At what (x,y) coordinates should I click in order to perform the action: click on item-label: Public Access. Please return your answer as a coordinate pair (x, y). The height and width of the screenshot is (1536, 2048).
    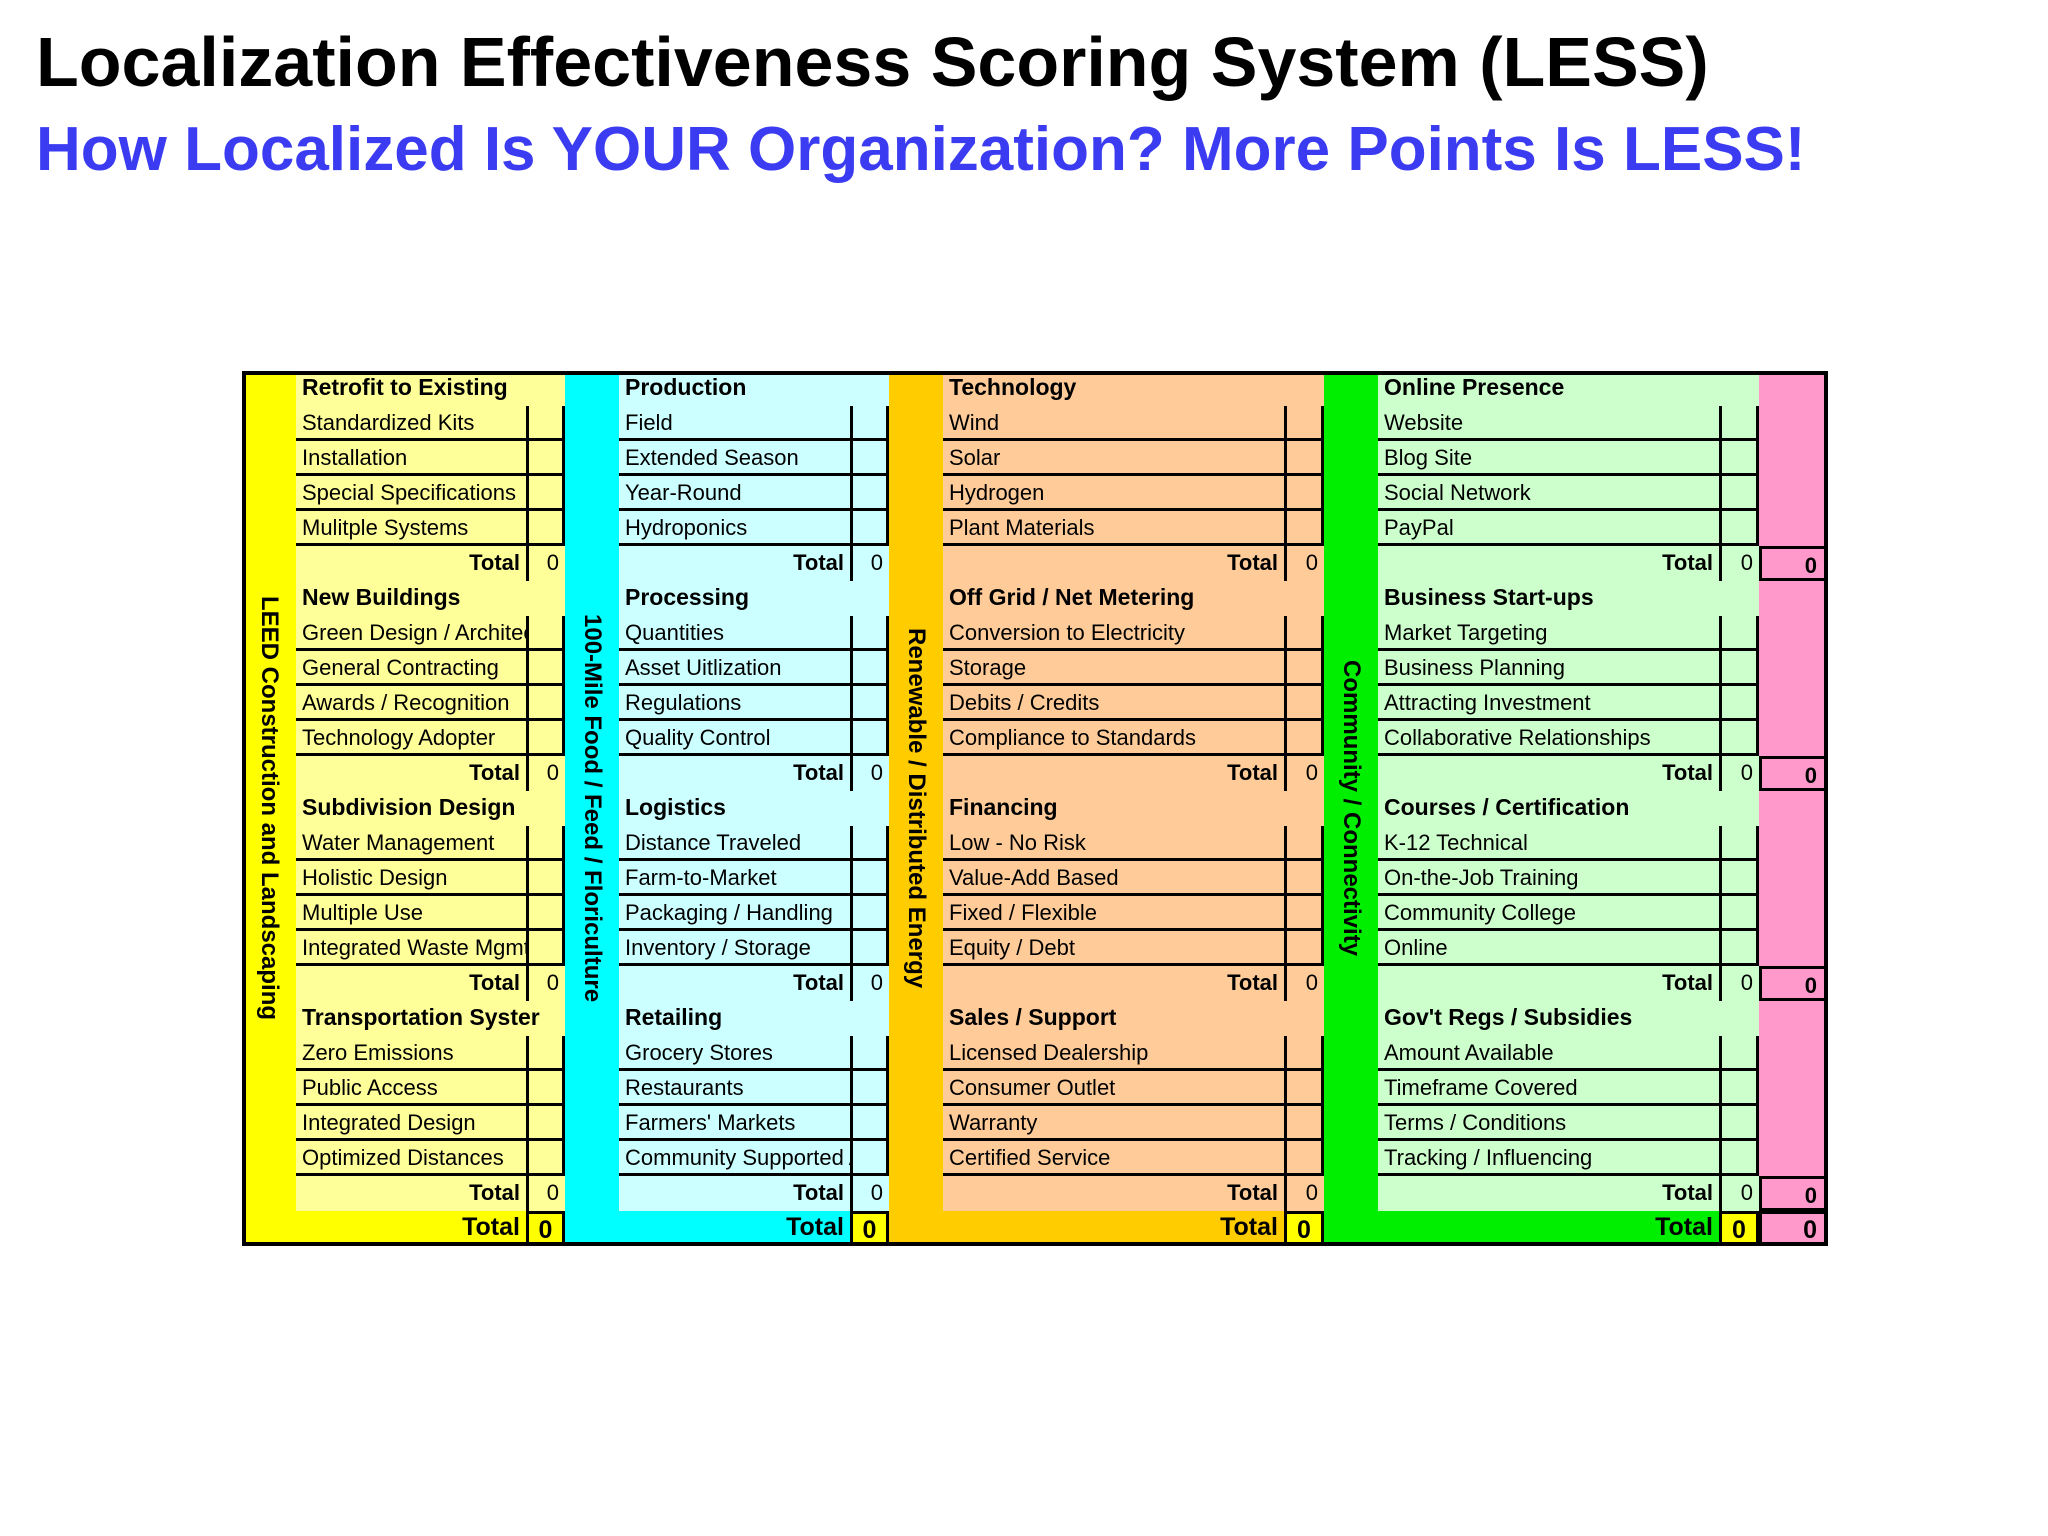
    Looking at the image, I should click on (411, 1088).